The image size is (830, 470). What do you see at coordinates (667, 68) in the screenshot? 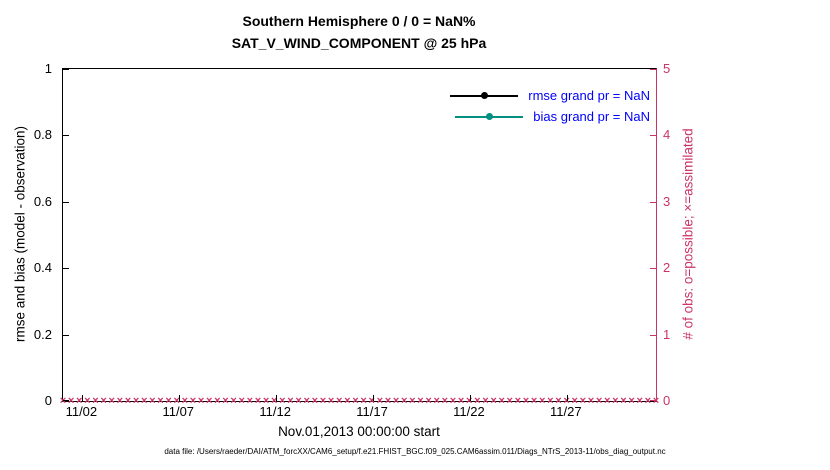
I see `y-axis-right-tick-label: 5` at bounding box center [667, 68].